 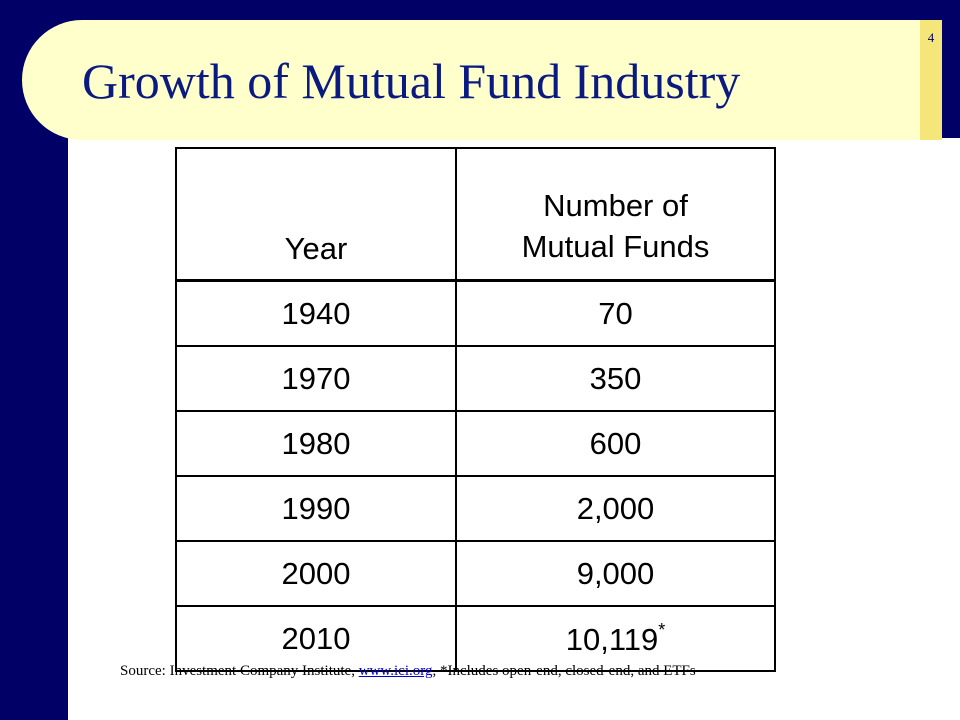 I want to click on slide-title: Growth of Mutual Fund Industry, so click(x=411, y=81).